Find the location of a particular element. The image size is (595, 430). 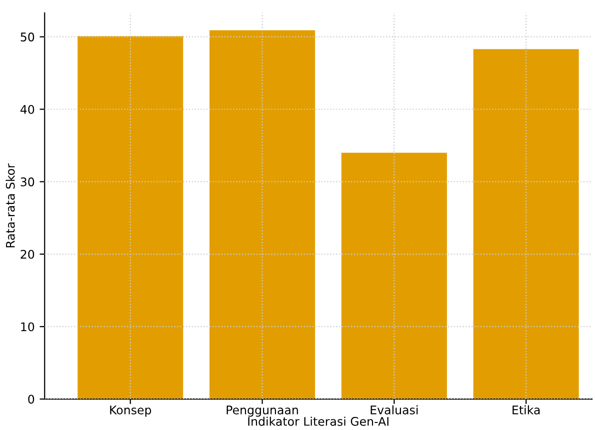

x-tick-label: Etika is located at coordinates (526, 409).